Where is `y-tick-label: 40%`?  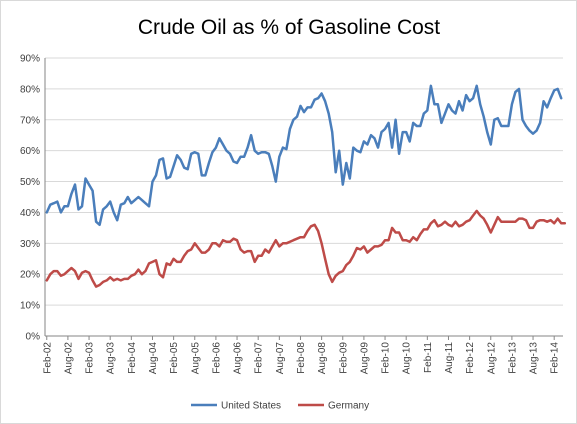
y-tick-label: 40% is located at coordinates (30, 213).